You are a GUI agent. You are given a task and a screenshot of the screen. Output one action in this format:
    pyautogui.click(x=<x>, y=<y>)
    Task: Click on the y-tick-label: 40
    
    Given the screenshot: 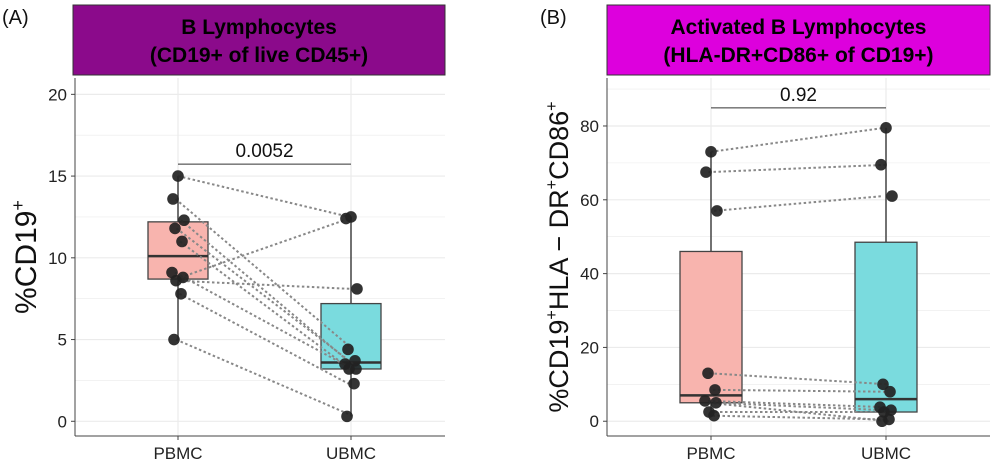 What is the action you would take?
    pyautogui.click(x=589, y=274)
    